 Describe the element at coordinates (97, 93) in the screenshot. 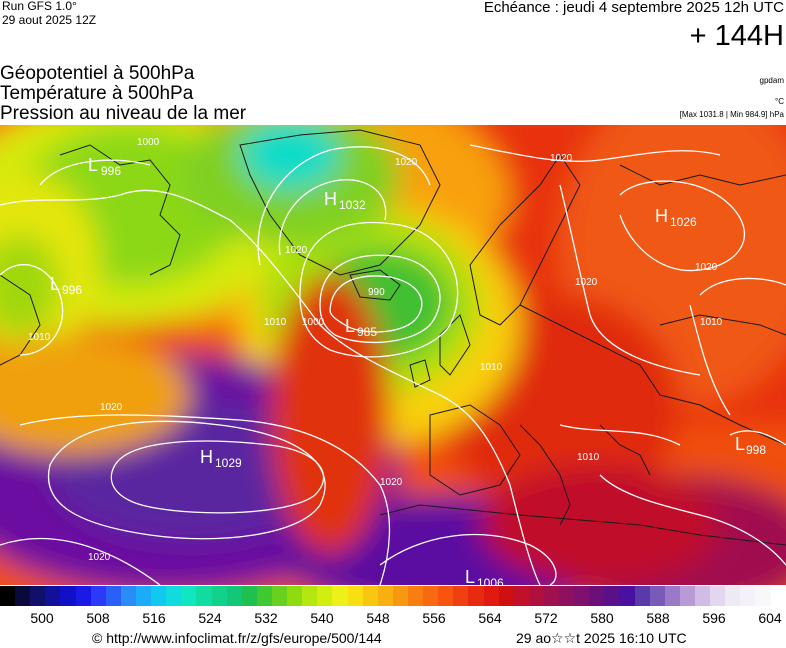

I see `param-temperature: Température à 500hPa` at that location.